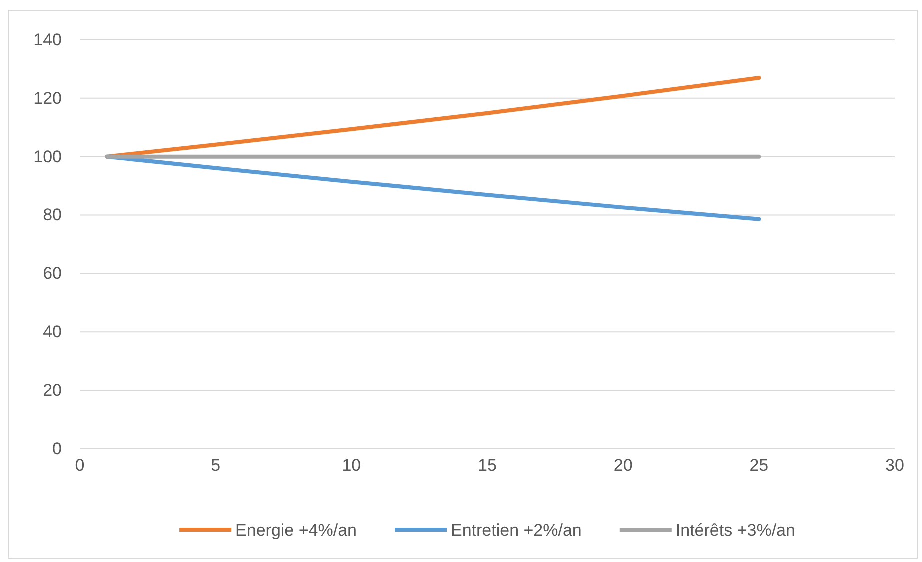 Image resolution: width=922 pixels, height=562 pixels. Describe the element at coordinates (352, 466) in the screenshot. I see `x-tick-label: 10` at that location.